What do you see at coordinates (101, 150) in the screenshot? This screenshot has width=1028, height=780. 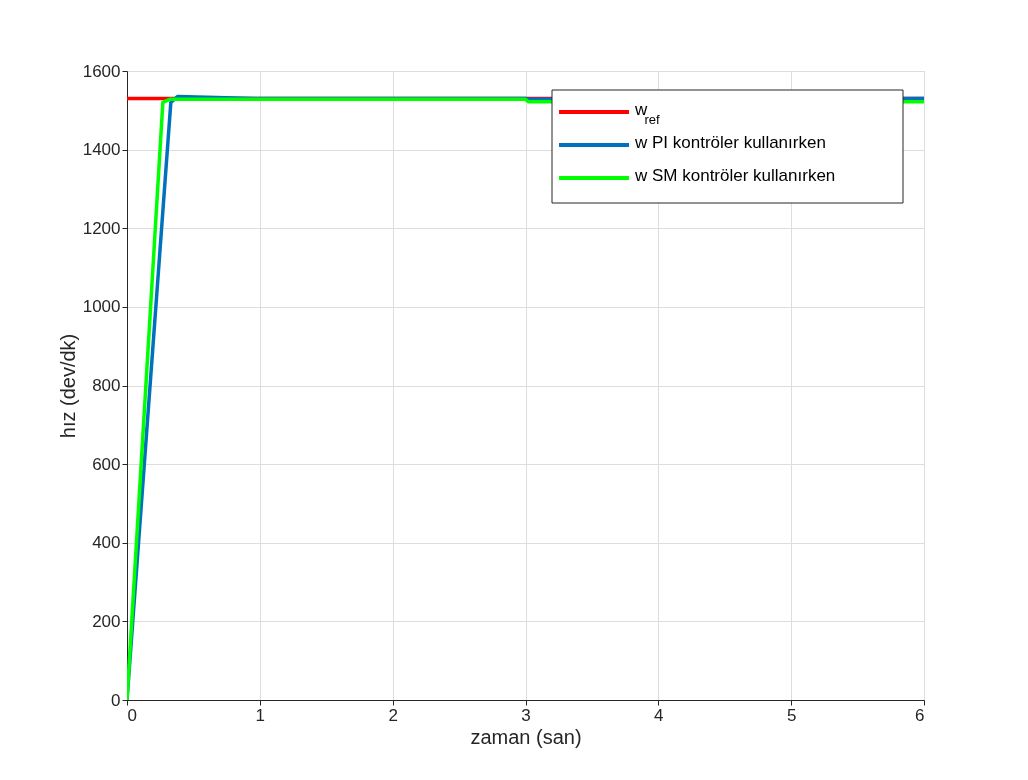 I see `y-tick-label: 1400` at bounding box center [101, 150].